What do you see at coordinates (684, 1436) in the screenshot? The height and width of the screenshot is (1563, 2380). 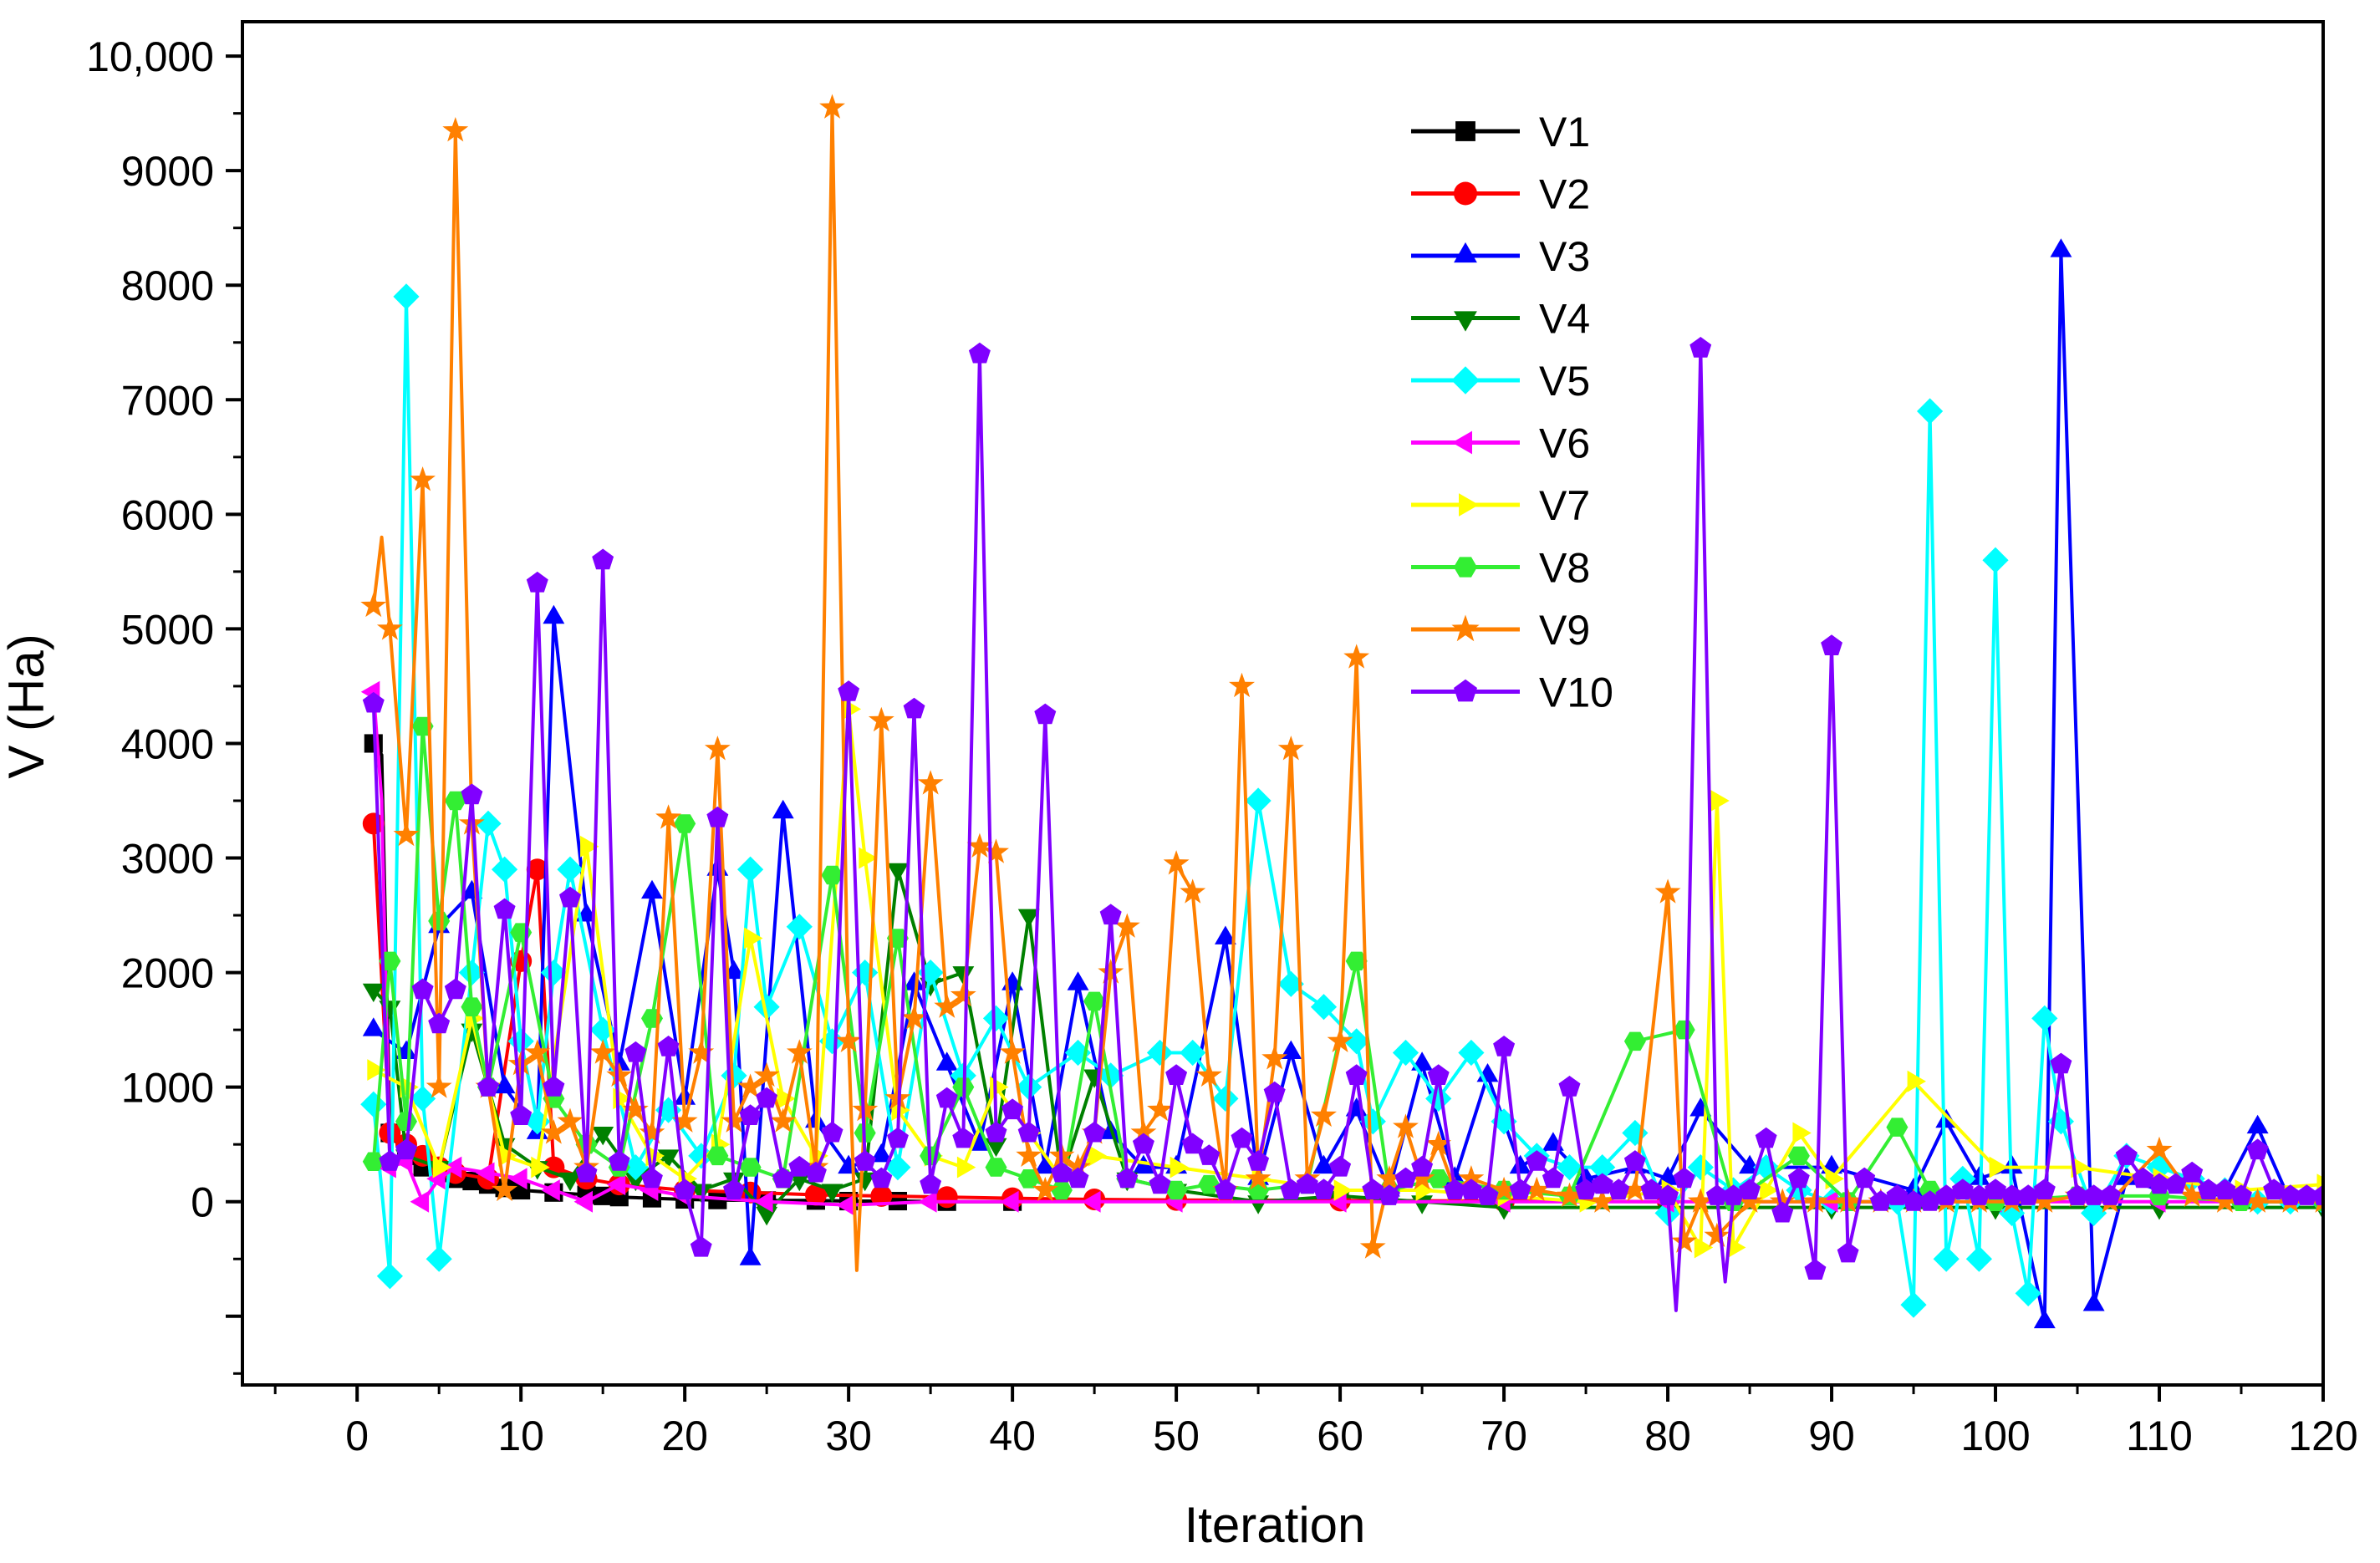 I see `x-tick-label: 20` at bounding box center [684, 1436].